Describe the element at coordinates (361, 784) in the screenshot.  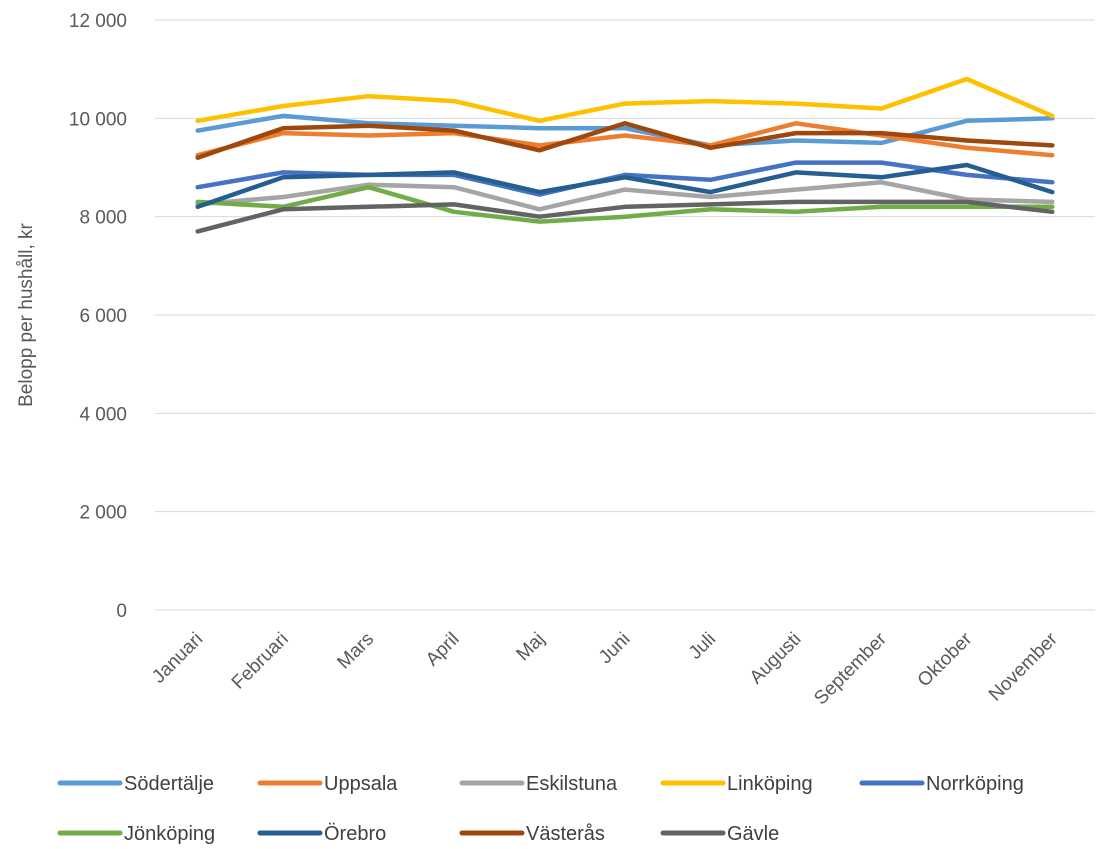
I see `legend-label: Uppsala` at that location.